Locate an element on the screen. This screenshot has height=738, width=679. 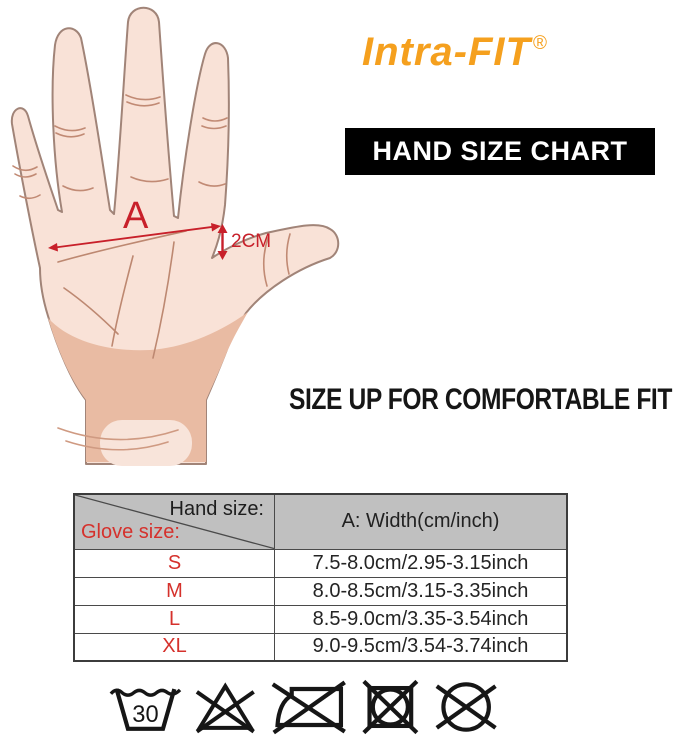
size-up-note: SIZE UP FOR COMFORTABLE FIT is located at coordinates (480, 399).